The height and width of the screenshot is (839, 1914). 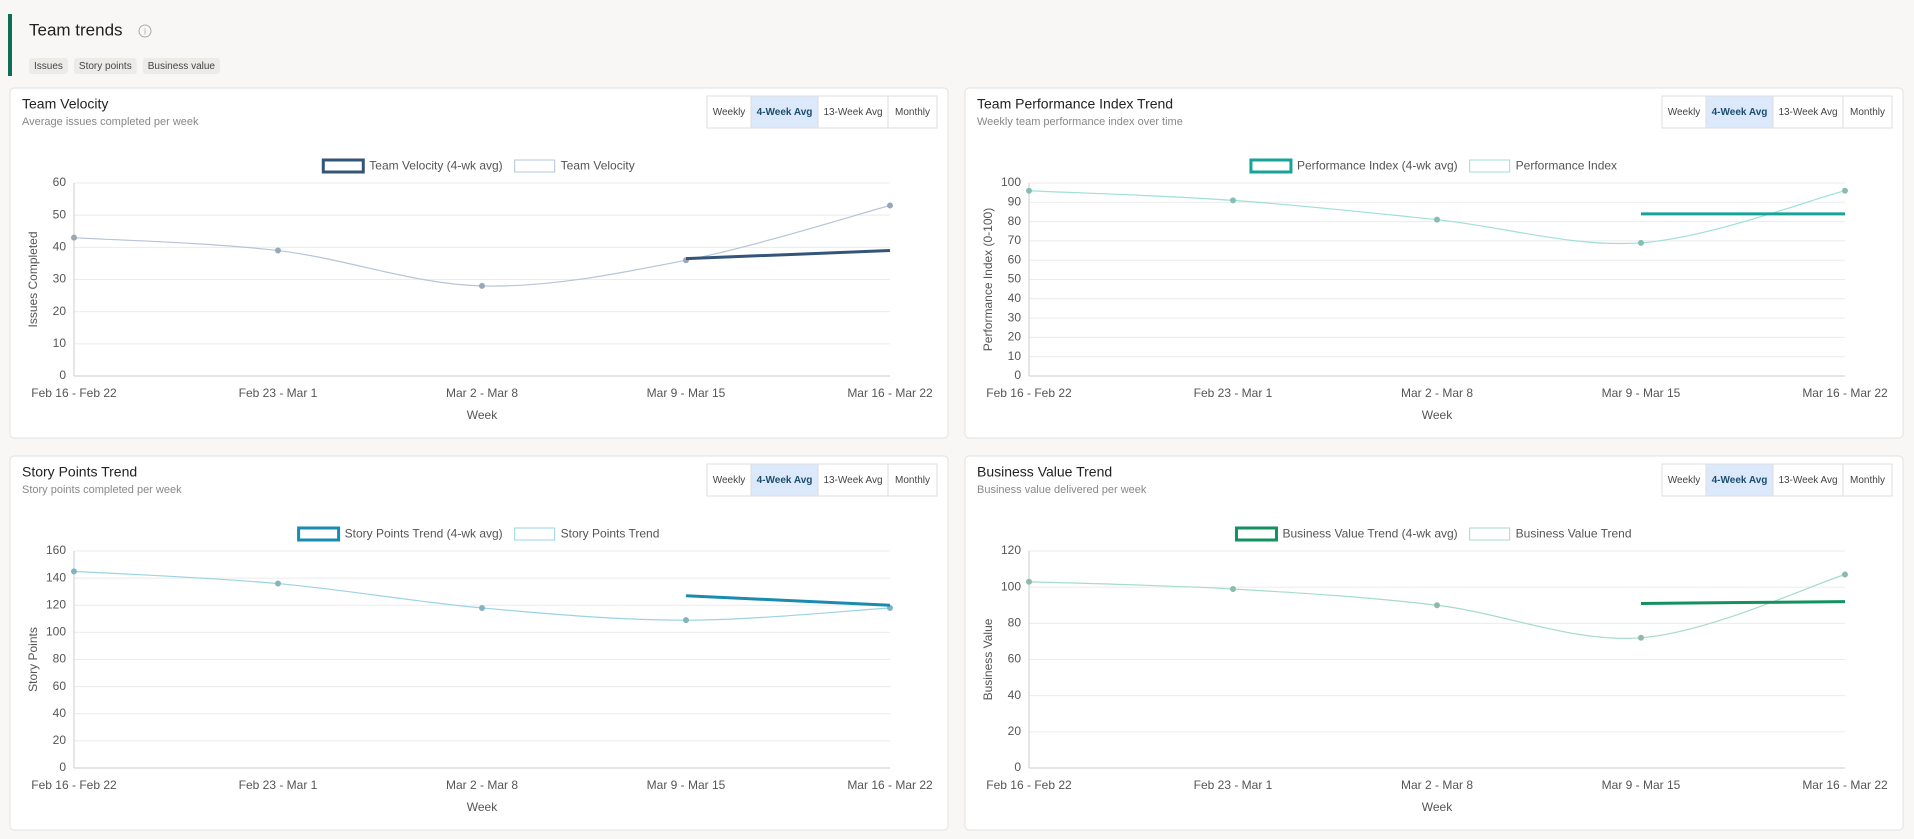 What do you see at coordinates (1437, 785) in the screenshot?
I see `x-tick-label: Mar 2 - Mar 8` at bounding box center [1437, 785].